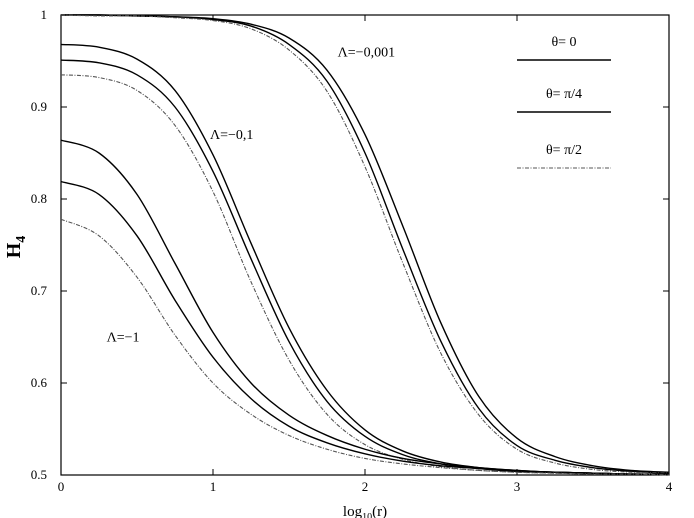 This screenshot has height=518, width=694. I want to click on x-axis-label: log10(r), so click(365, 511).